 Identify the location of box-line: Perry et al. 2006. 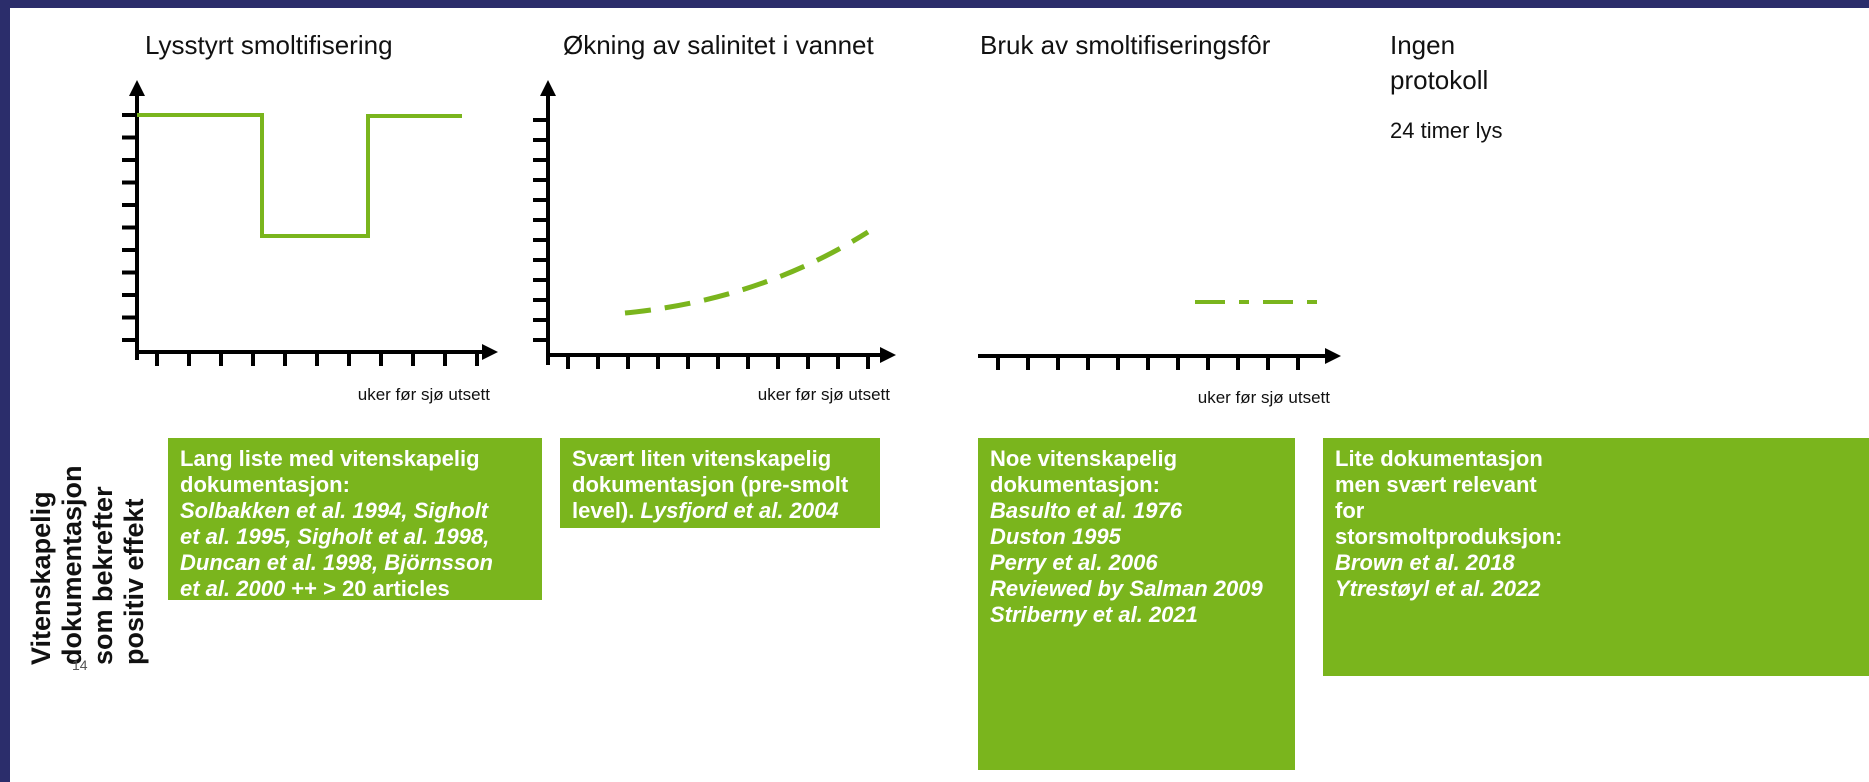
(1074, 562).